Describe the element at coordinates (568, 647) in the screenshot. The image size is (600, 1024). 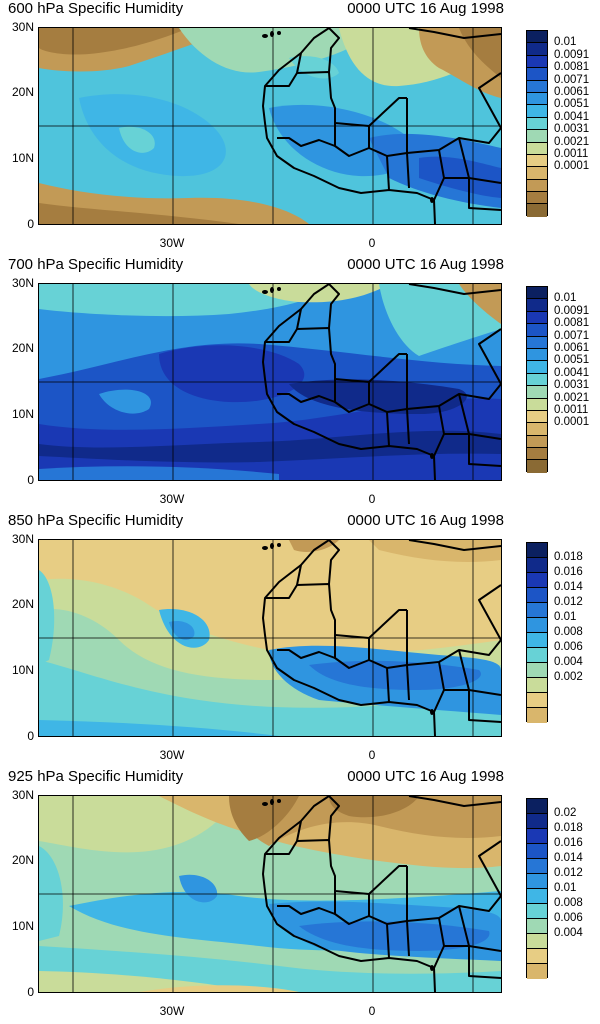
I see `legend-label: 0.006` at that location.